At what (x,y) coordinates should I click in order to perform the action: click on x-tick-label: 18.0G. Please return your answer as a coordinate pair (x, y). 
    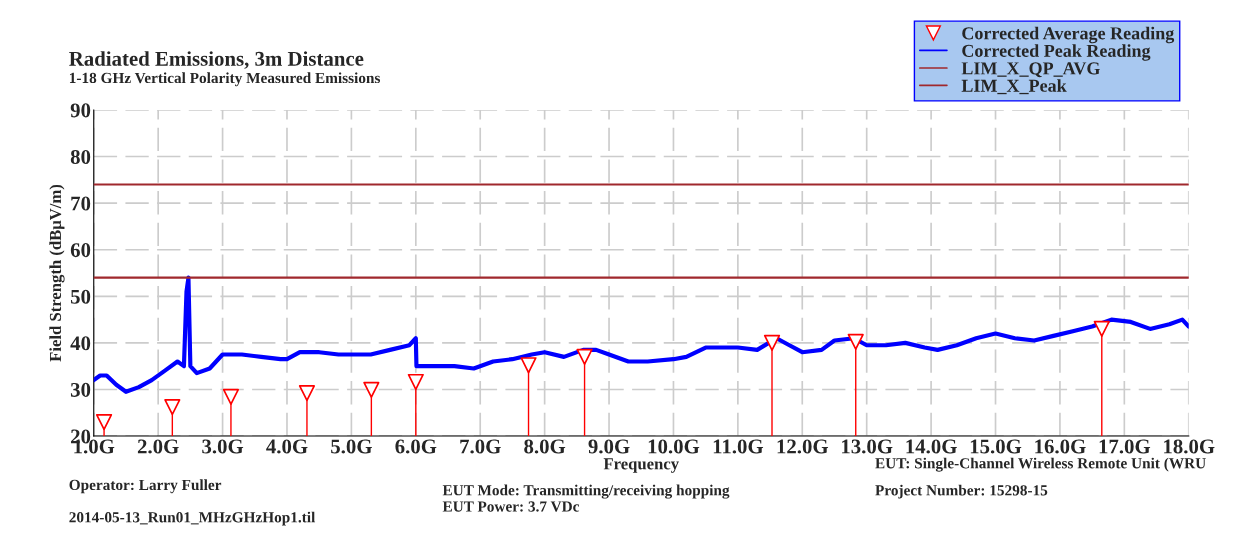
    Looking at the image, I should click on (1189, 446).